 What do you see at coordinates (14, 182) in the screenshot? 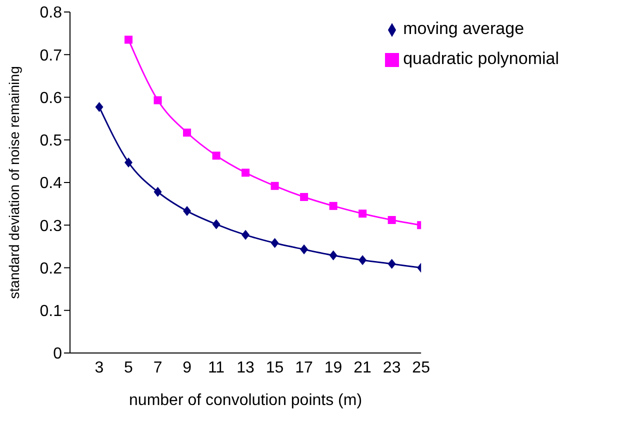
I see `y-axis-title: standard deviation of noise remaining` at bounding box center [14, 182].